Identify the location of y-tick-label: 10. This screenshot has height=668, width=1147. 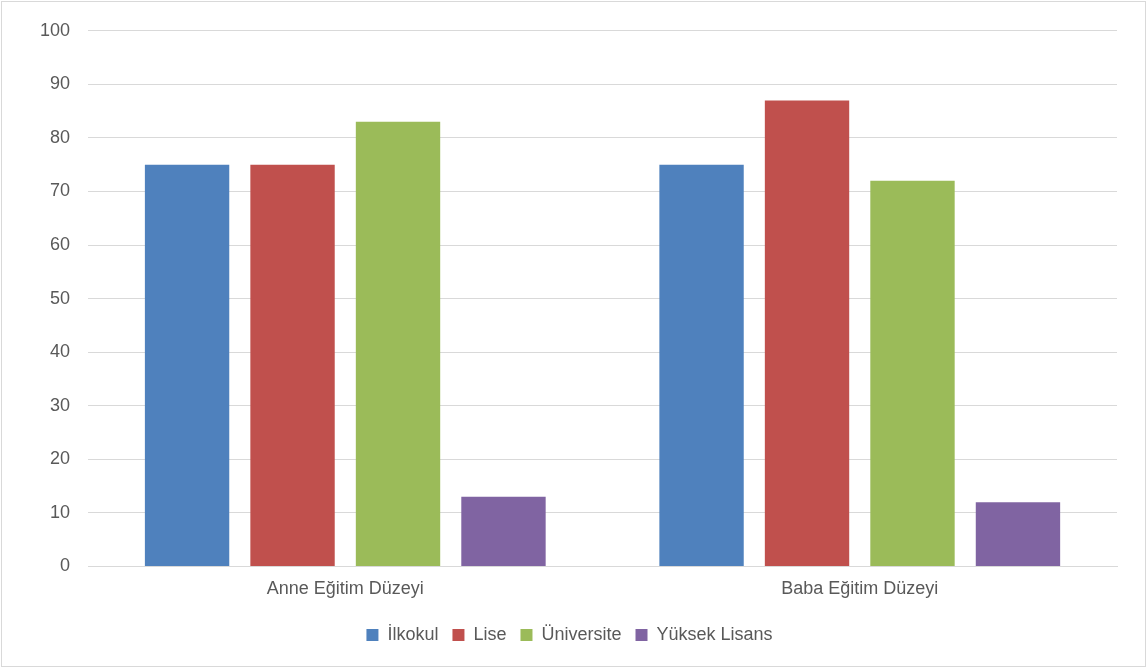
(60, 511).